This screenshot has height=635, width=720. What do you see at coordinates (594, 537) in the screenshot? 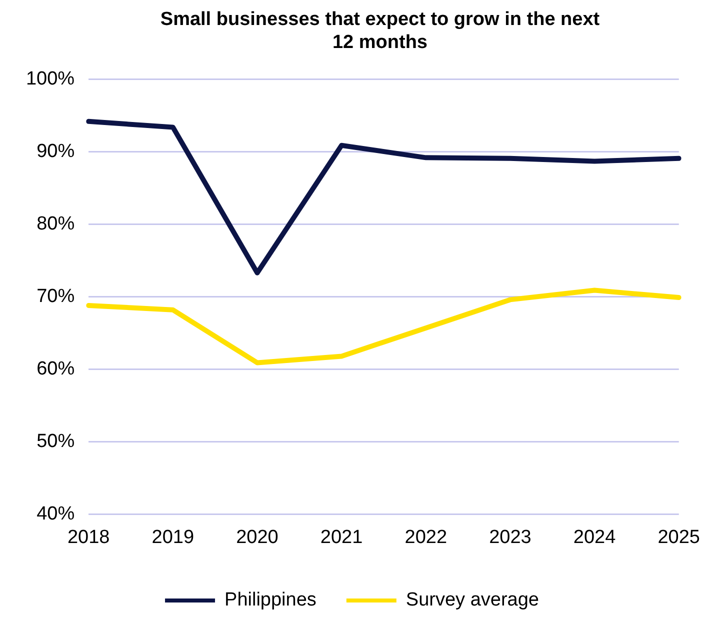
I see `x-tick-label: 2024` at bounding box center [594, 537].